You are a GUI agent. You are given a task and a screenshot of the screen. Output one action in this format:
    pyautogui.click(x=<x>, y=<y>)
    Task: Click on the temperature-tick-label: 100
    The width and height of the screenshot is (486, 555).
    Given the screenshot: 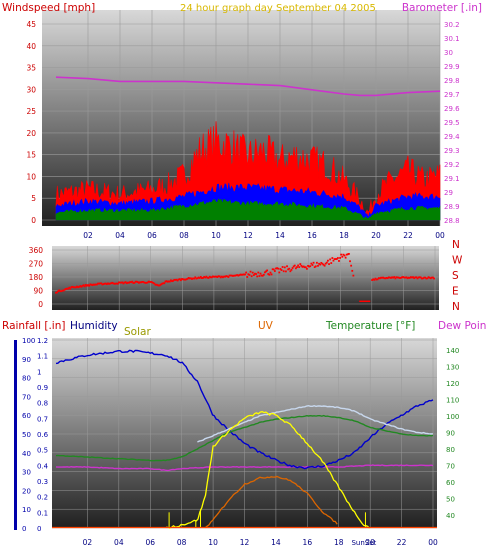 What is the action you would take?
    pyautogui.click(x=452, y=417)
    